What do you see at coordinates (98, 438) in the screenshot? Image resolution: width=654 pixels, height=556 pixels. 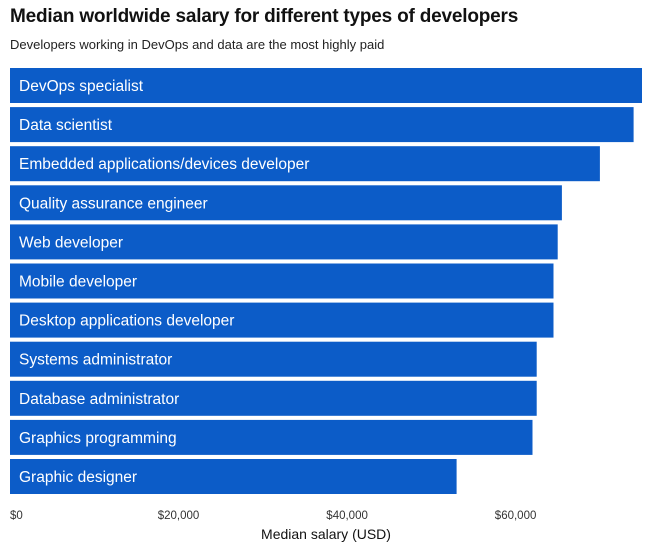 I see `bar-label-9: Graphics programming` at bounding box center [98, 438].